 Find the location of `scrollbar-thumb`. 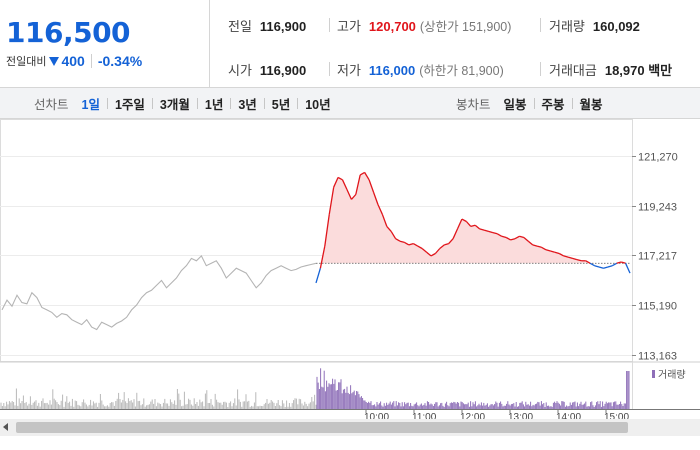

scrollbar-thumb is located at coordinates (322, 427).